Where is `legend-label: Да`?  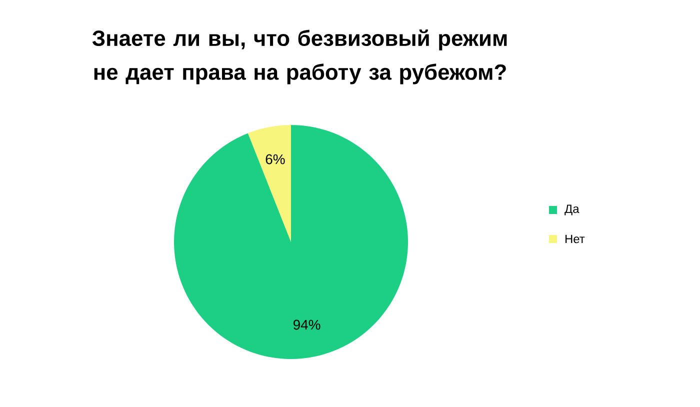 legend-label: Да is located at coordinates (572, 210).